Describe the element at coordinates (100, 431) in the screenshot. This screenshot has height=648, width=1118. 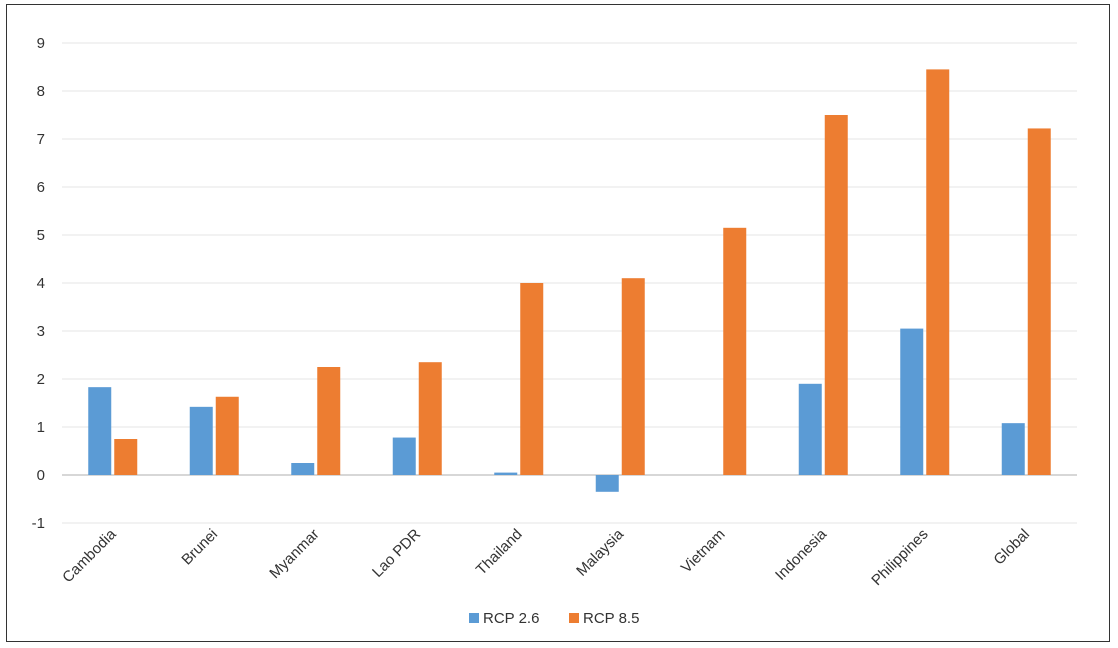
I see `bar-rcp26-cambodia` at that location.